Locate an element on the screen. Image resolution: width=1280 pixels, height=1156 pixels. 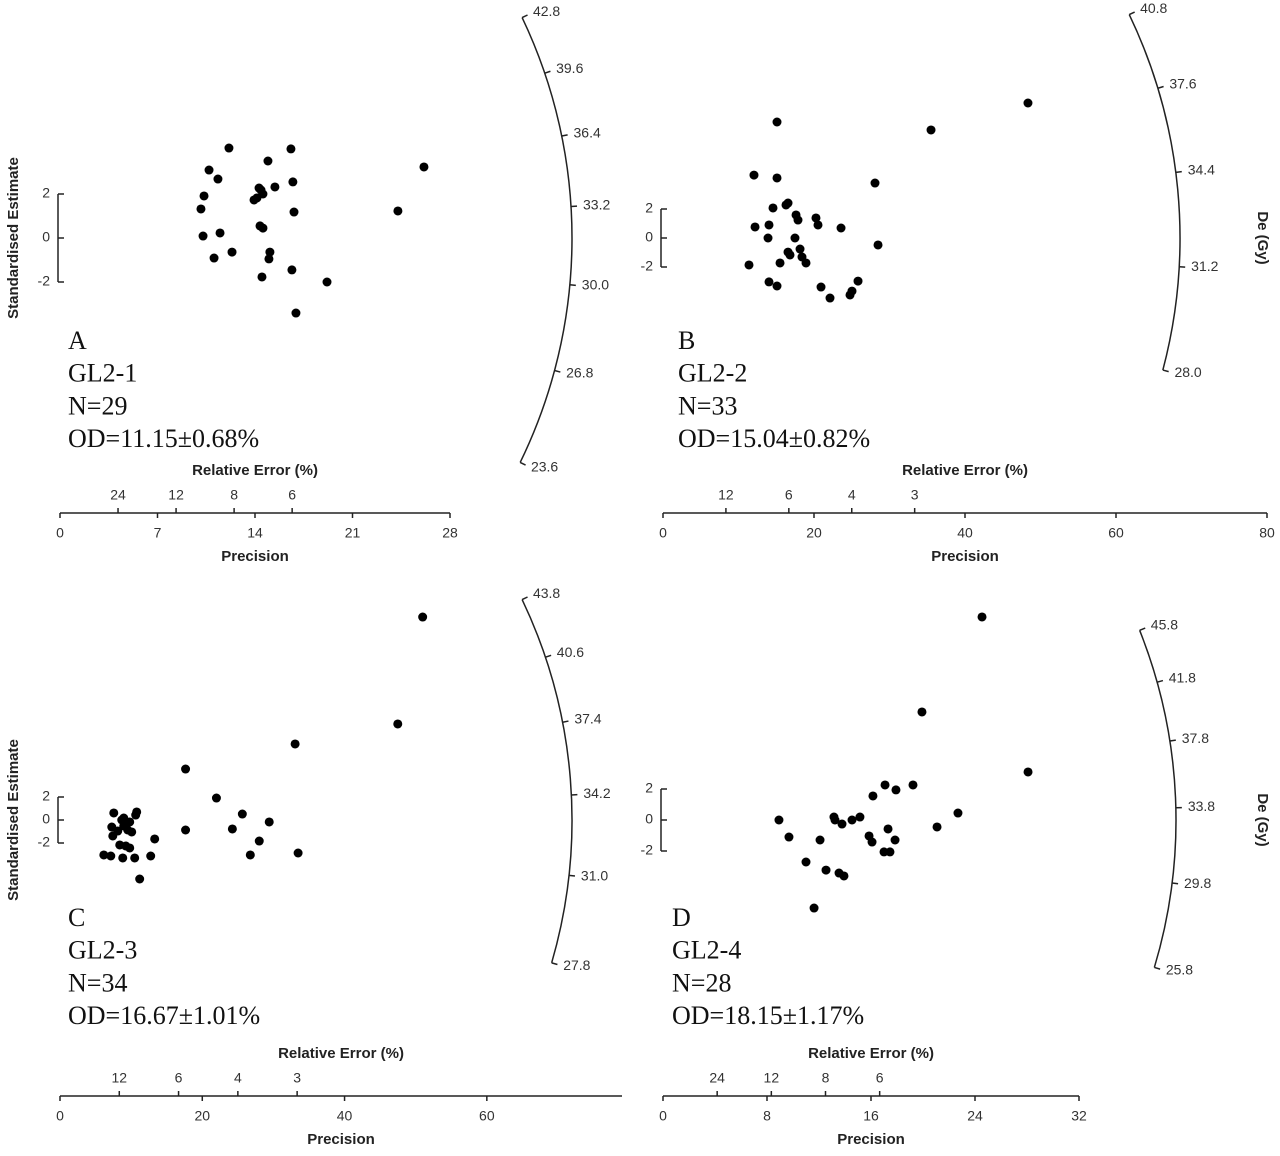
relative-error-tick-label: 4 is located at coordinates (852, 495).